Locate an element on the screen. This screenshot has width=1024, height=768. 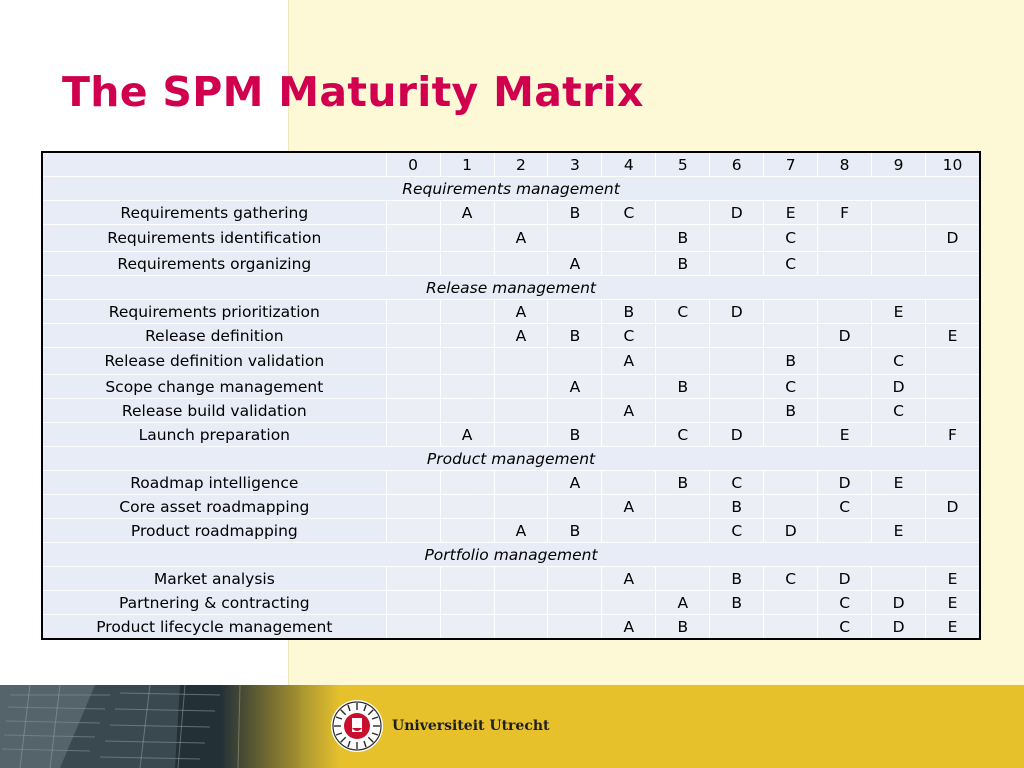
capability-label: Requirements gathering is located at coordinates (213, 212).